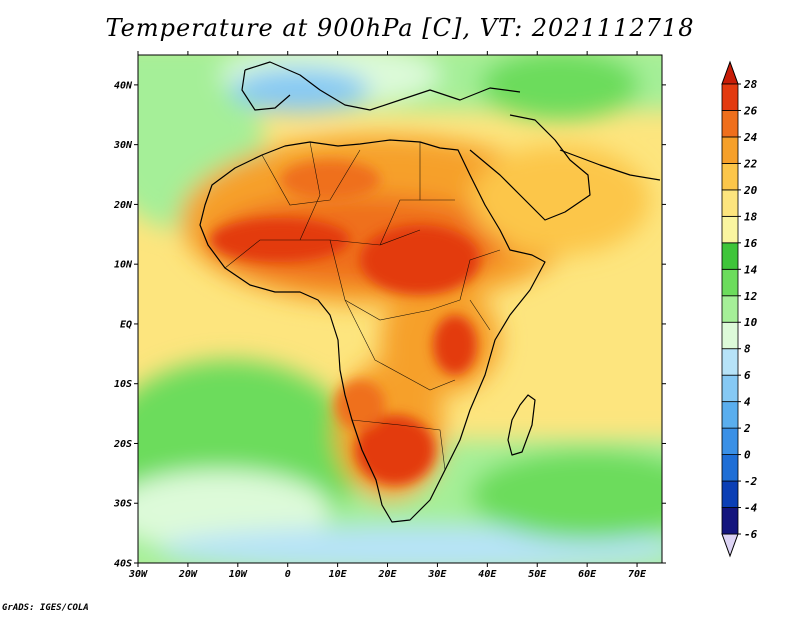 Image resolution: width=800 pixels, height=618 pixels. What do you see at coordinates (751, 216) in the screenshot?
I see `colorbar-label: 18` at bounding box center [751, 216].